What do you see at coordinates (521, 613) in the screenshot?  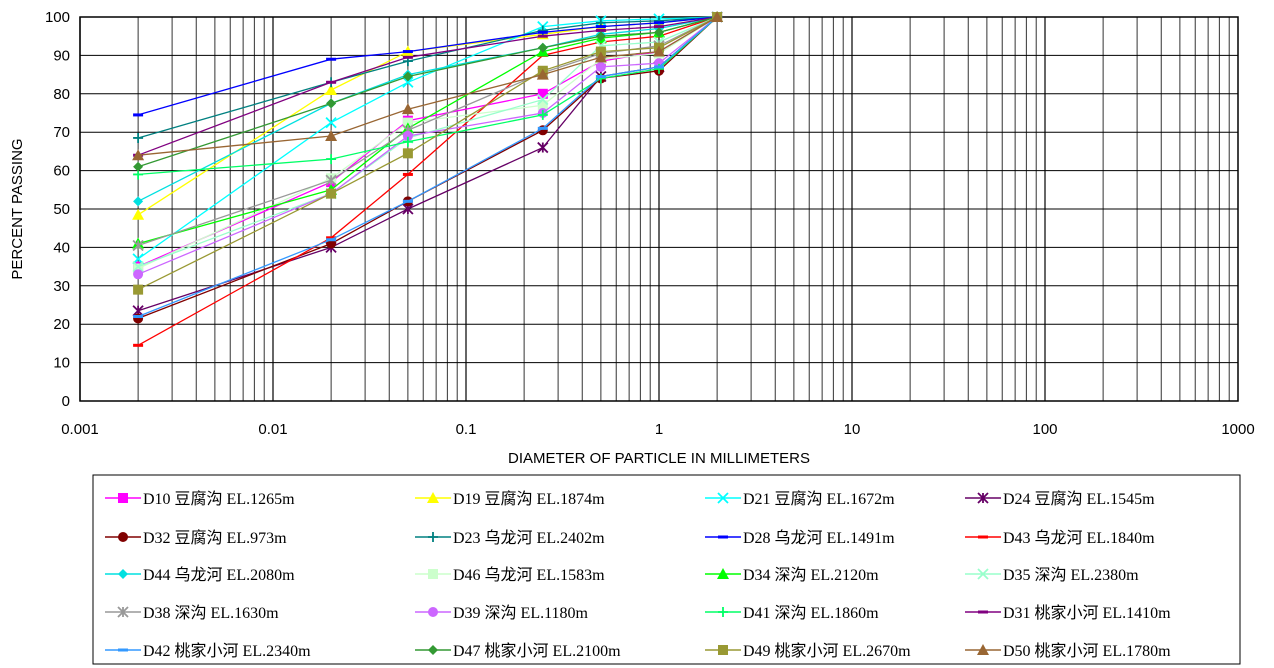 I see `legend-label: D39 深沟 EL.1180m` at bounding box center [521, 613].